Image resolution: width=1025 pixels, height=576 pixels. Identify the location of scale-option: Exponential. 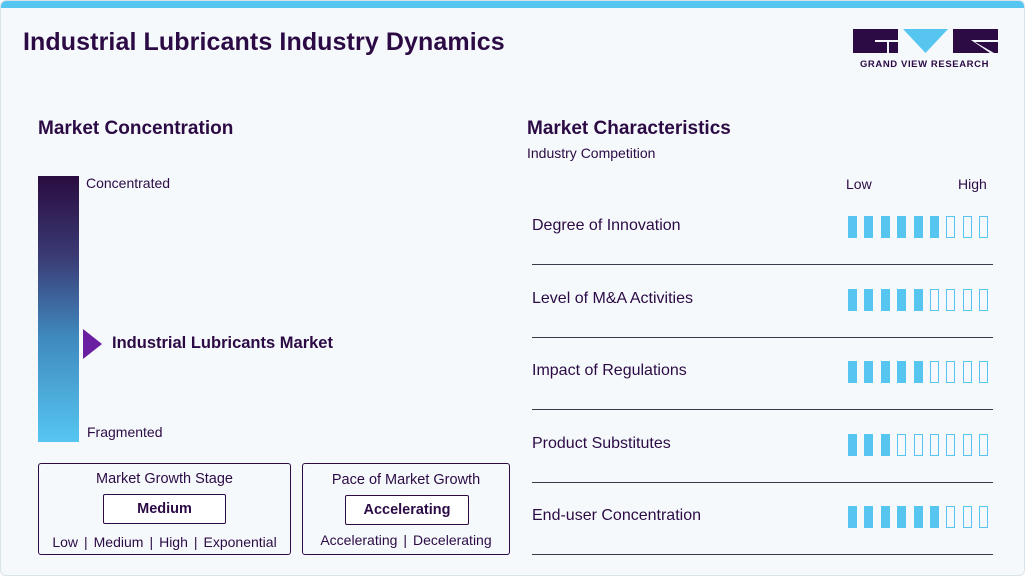
(240, 542).